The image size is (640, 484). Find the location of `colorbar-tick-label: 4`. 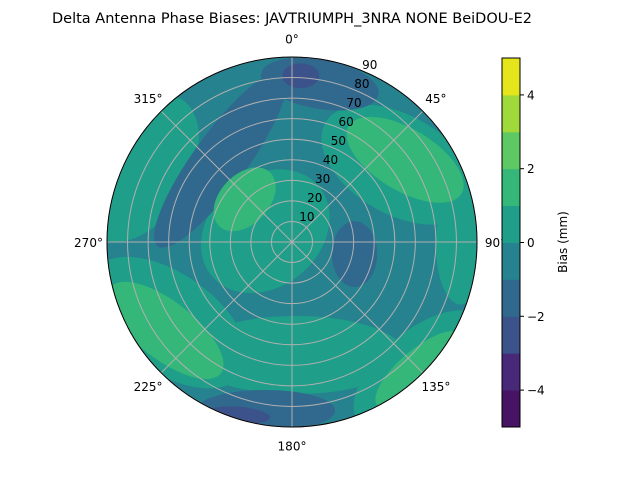

colorbar-tick-label: 4 is located at coordinates (531, 95).